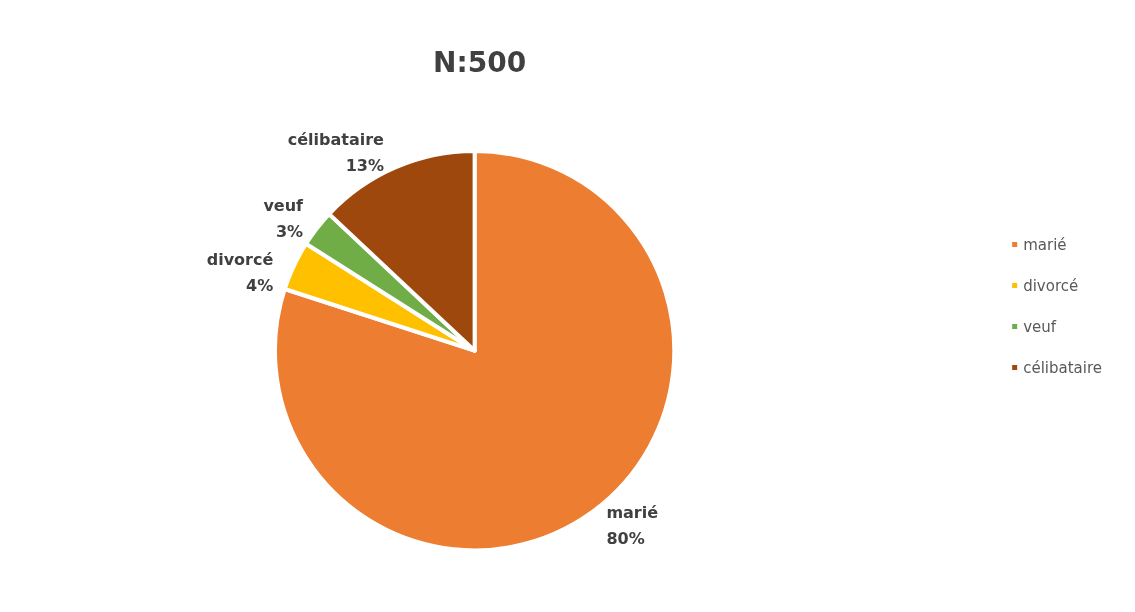 The image size is (1135, 612). What do you see at coordinates (364, 166) in the screenshot?
I see `data-label: 13%` at bounding box center [364, 166].